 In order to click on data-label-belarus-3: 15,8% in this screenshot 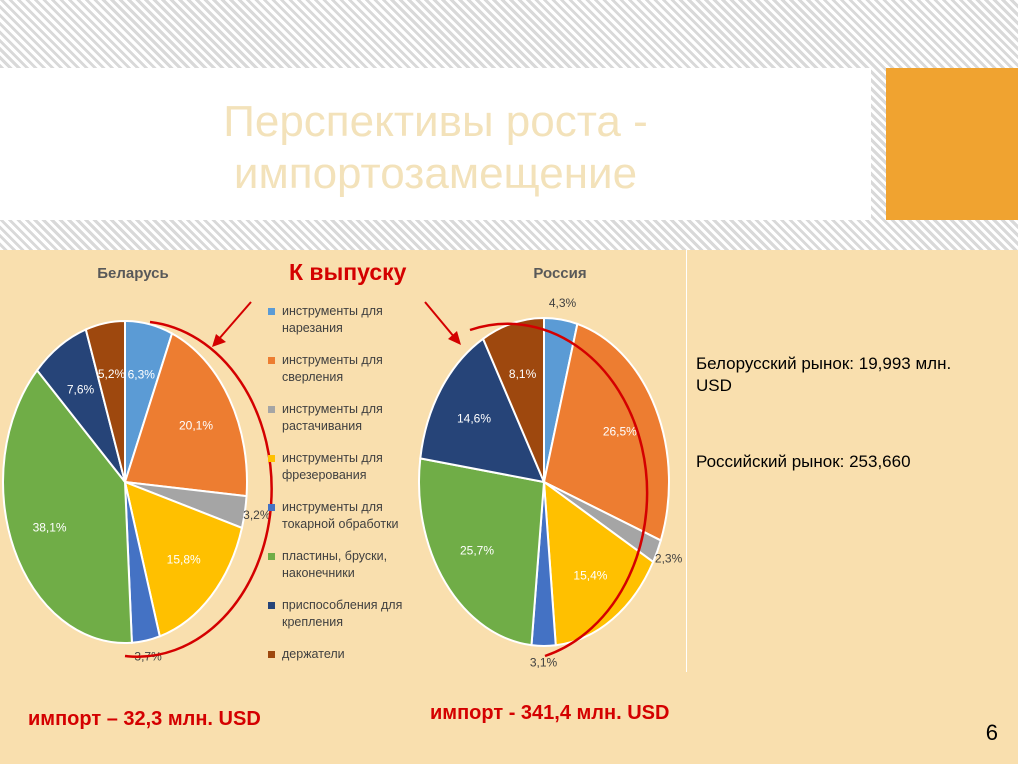, I will do `click(184, 559)`.